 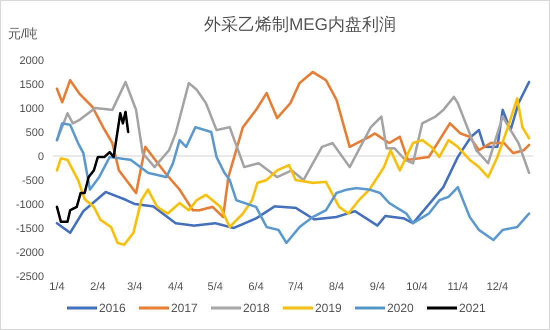 I want to click on y-axis-title: 元/吨, so click(x=23, y=33).